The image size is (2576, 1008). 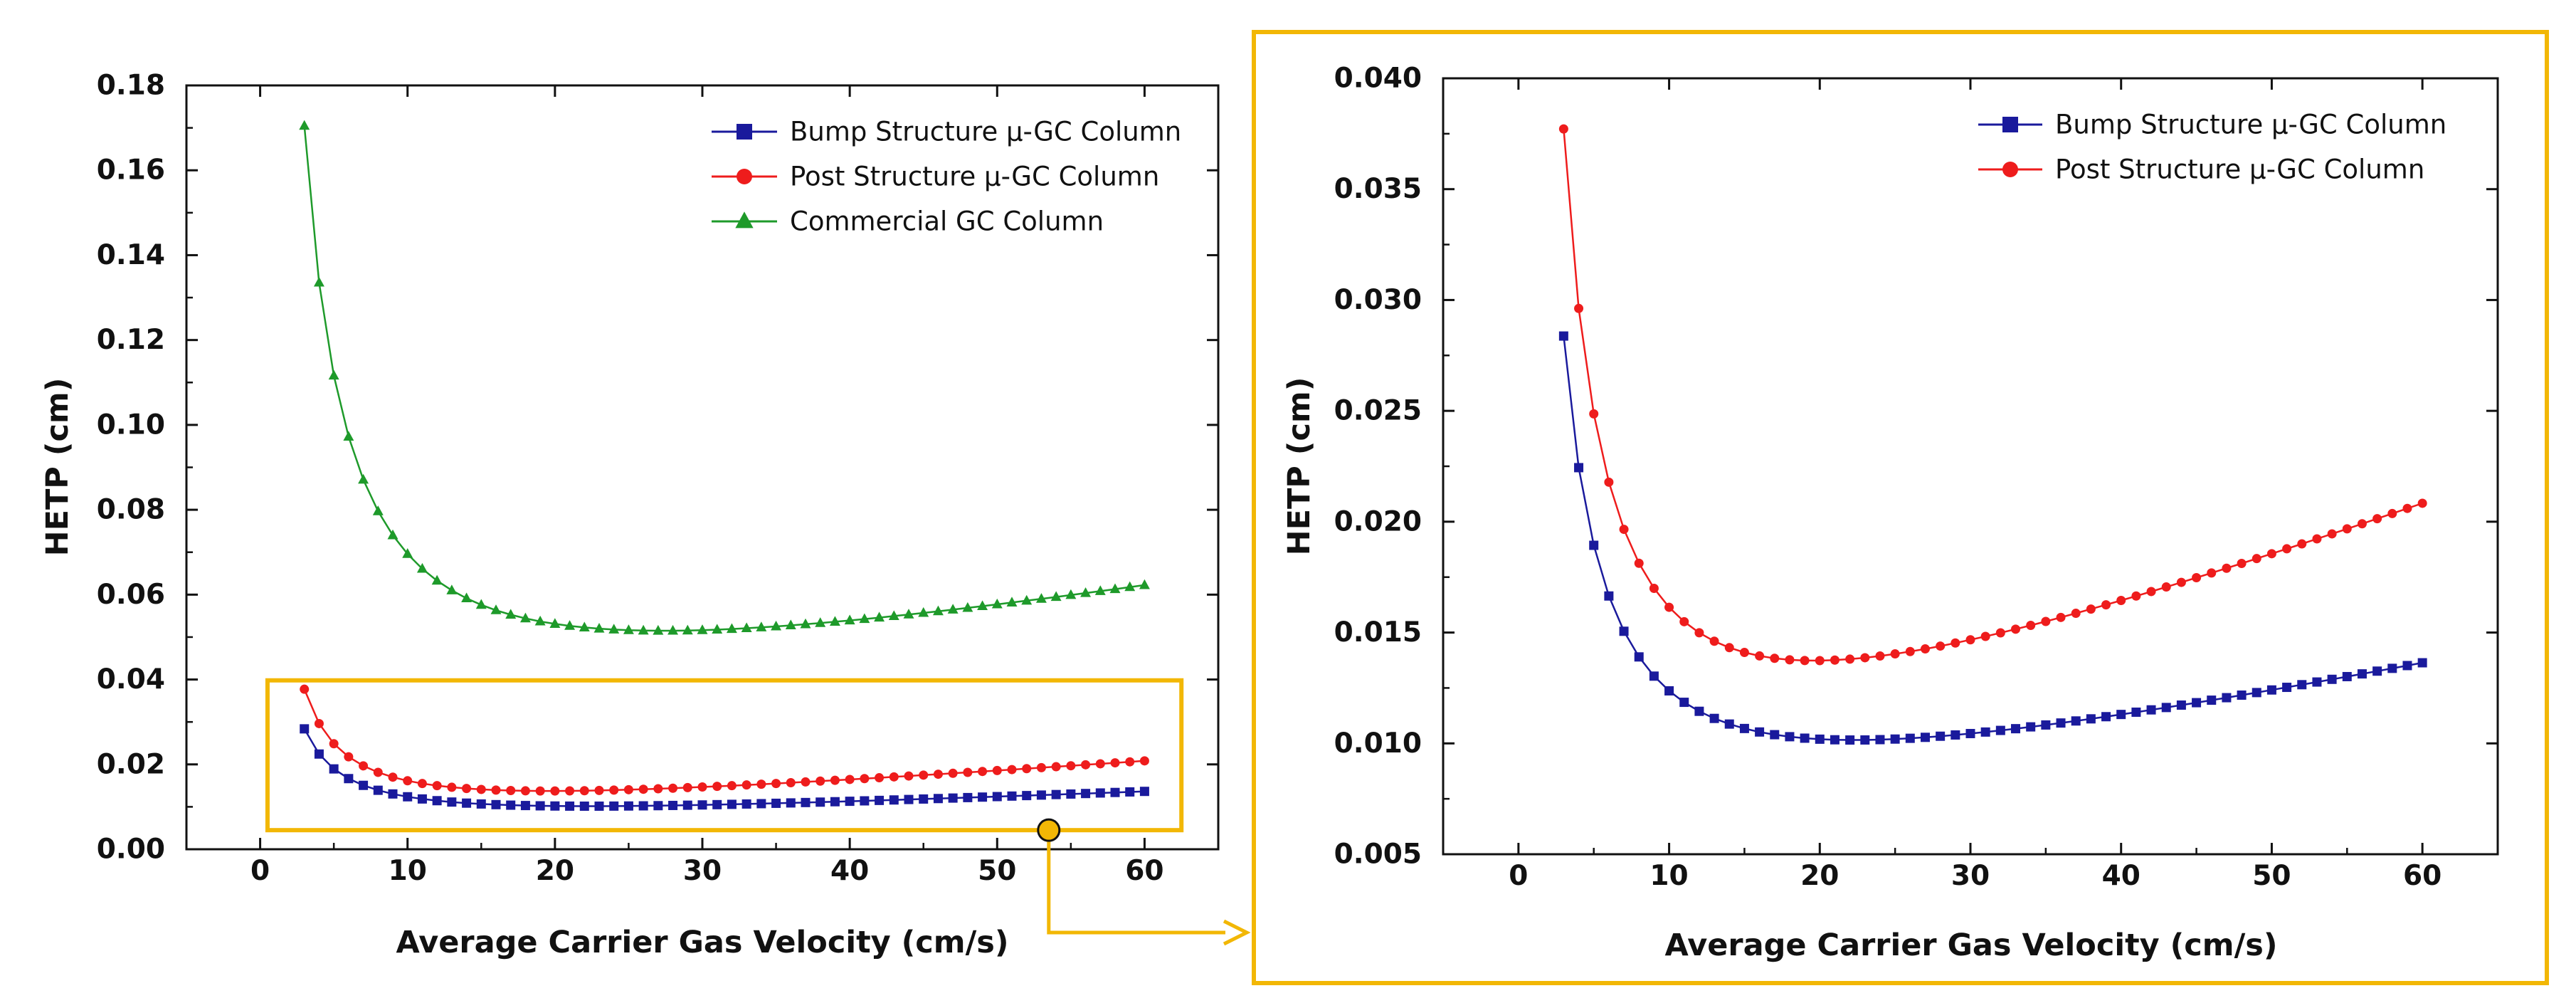 I want to click on y-tick-label: 0.10, so click(x=131, y=425).